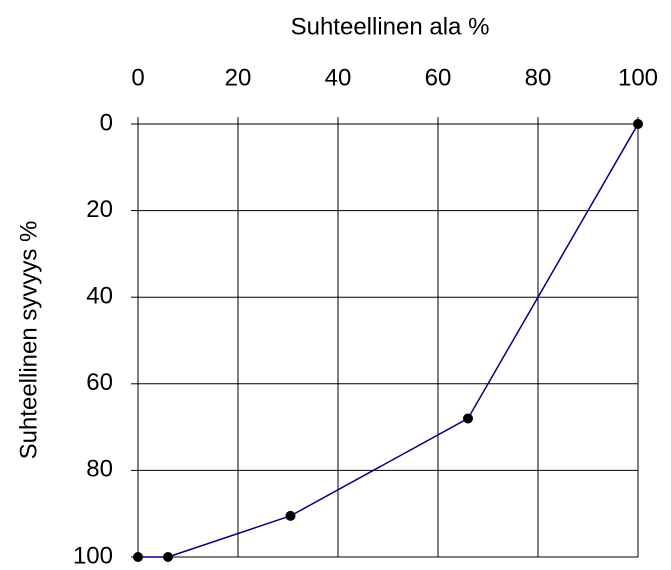 Image resolution: width=671 pixels, height=570 pixels. Describe the element at coordinates (238, 77) in the screenshot. I see `x-tick-label: 20` at that location.